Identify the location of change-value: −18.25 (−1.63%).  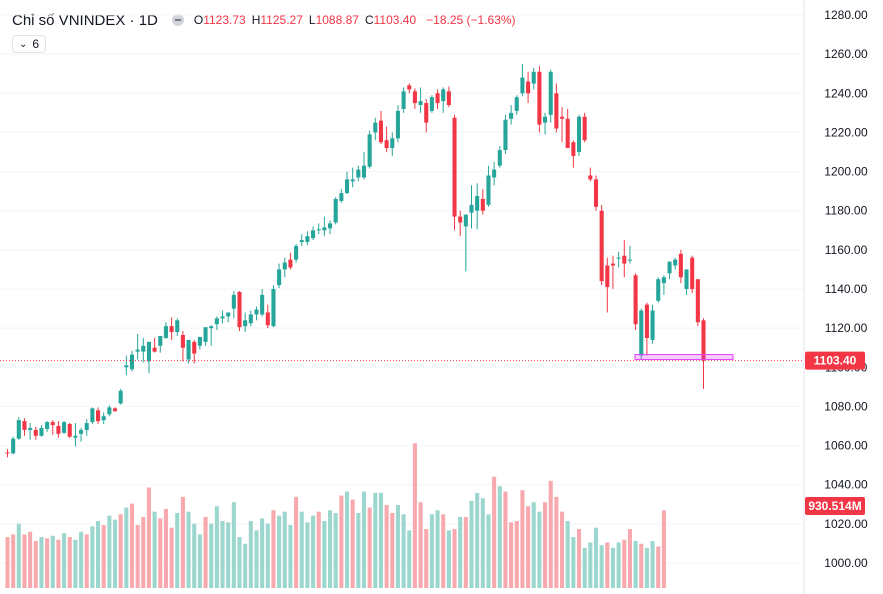
(471, 20).